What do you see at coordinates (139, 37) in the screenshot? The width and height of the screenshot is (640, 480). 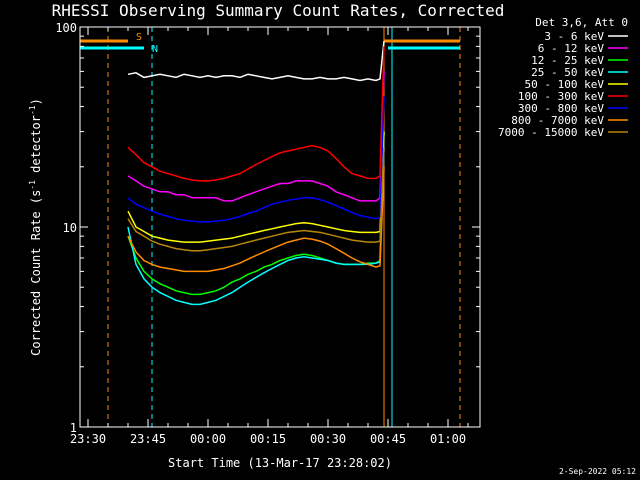 I see `flag-label-s: S` at bounding box center [139, 37].